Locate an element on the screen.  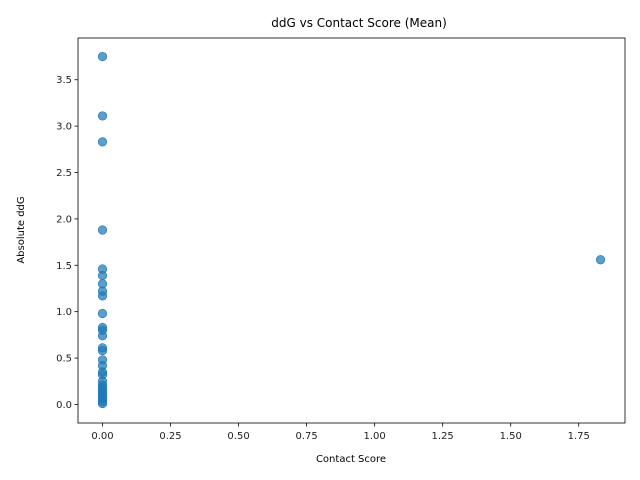
y-tick-label: 3.0 is located at coordinates (64, 127).